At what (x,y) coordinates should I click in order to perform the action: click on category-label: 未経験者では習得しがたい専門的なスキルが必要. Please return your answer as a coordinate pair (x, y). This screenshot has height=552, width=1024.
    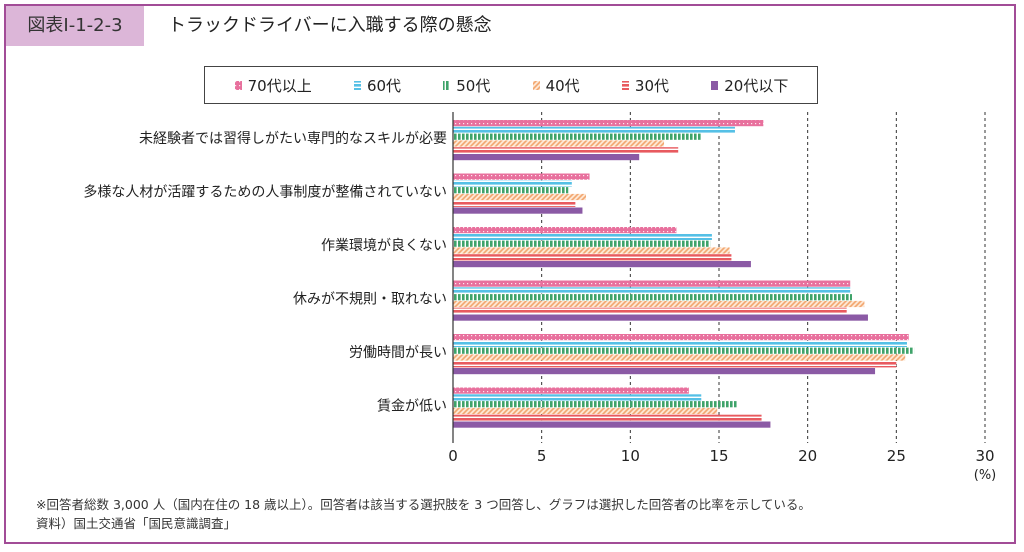
    Looking at the image, I should click on (293, 138).